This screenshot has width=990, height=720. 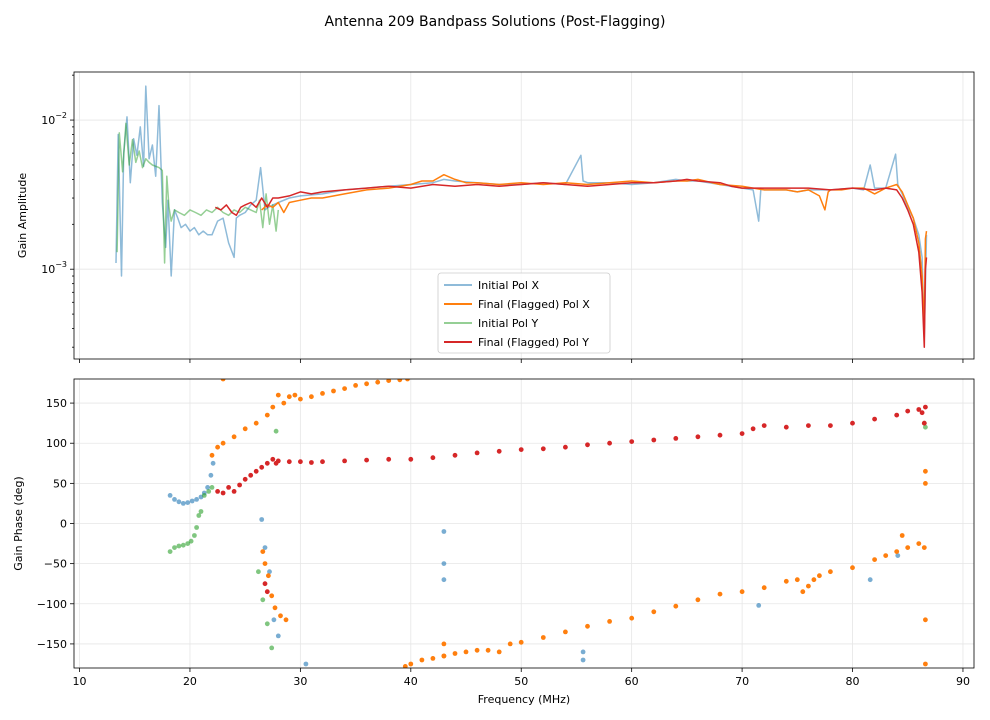 What do you see at coordinates (18, 523) in the screenshot?
I see `phase-y-axis-label: Gain Phase (deg)` at bounding box center [18, 523].